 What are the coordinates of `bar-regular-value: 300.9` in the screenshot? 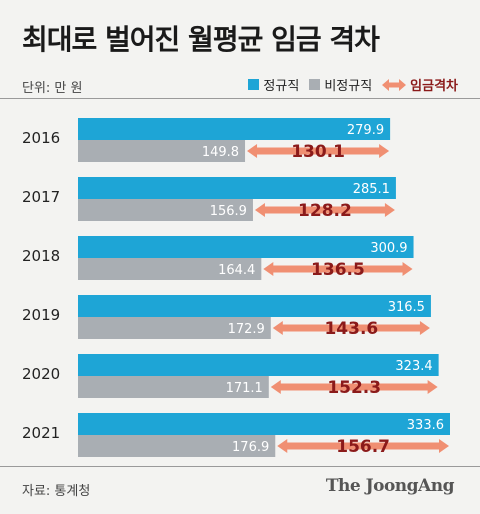 It's located at (388, 248).